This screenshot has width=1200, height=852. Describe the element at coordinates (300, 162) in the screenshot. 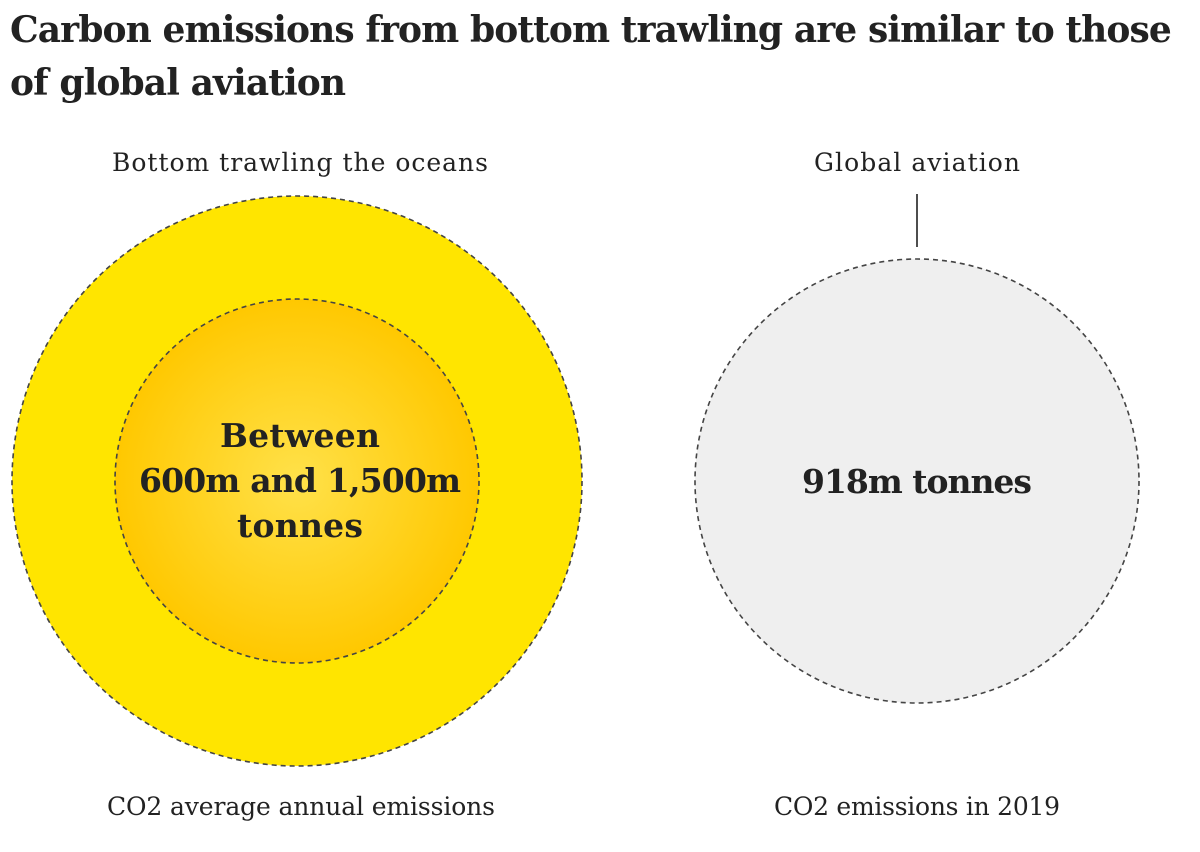

I see `trawling-label: Bottom trawling the oceans` at that location.